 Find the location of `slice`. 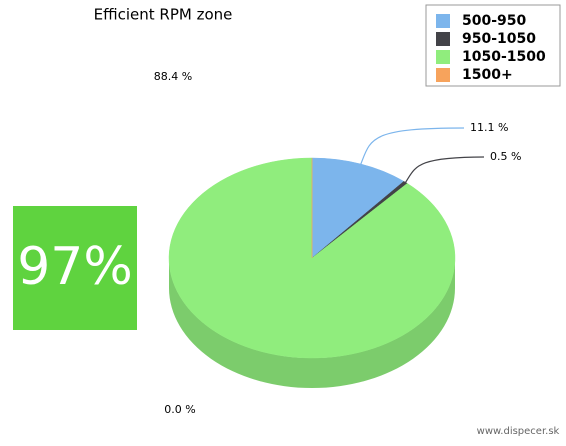

slice is located at coordinates (358, 208).